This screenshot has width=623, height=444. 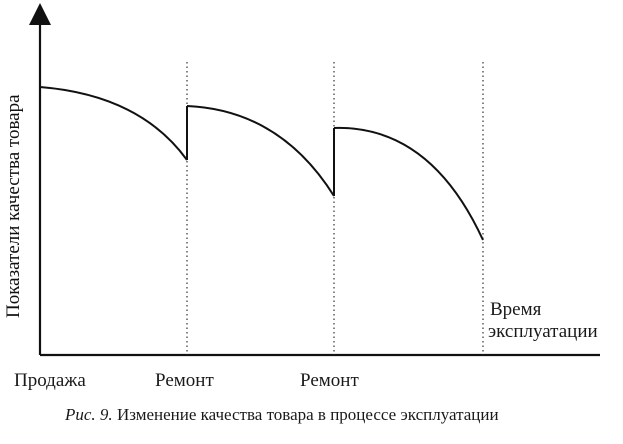 What do you see at coordinates (408, 183) in the screenshot?
I see `segment-3-curve` at bounding box center [408, 183].